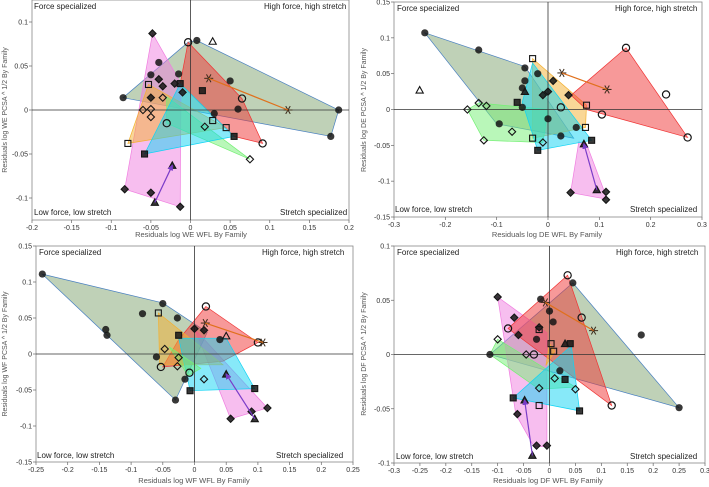 The width and height of the screenshot is (709, 487). Describe the element at coordinates (191, 234) in the screenshot. I see `x-axis-label: Residuals log WE WFL By Family` at that location.